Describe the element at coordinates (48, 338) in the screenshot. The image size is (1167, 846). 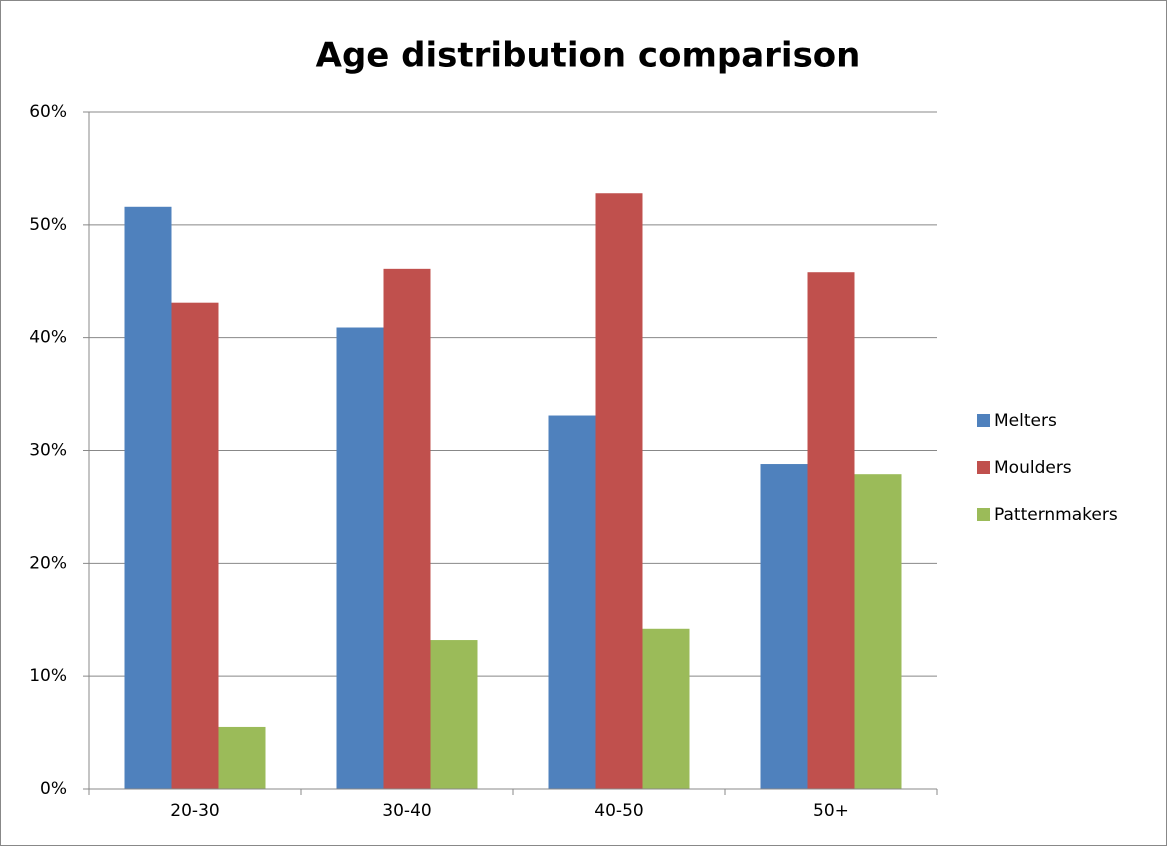
I see `y-tick-label: 40%` at that location.